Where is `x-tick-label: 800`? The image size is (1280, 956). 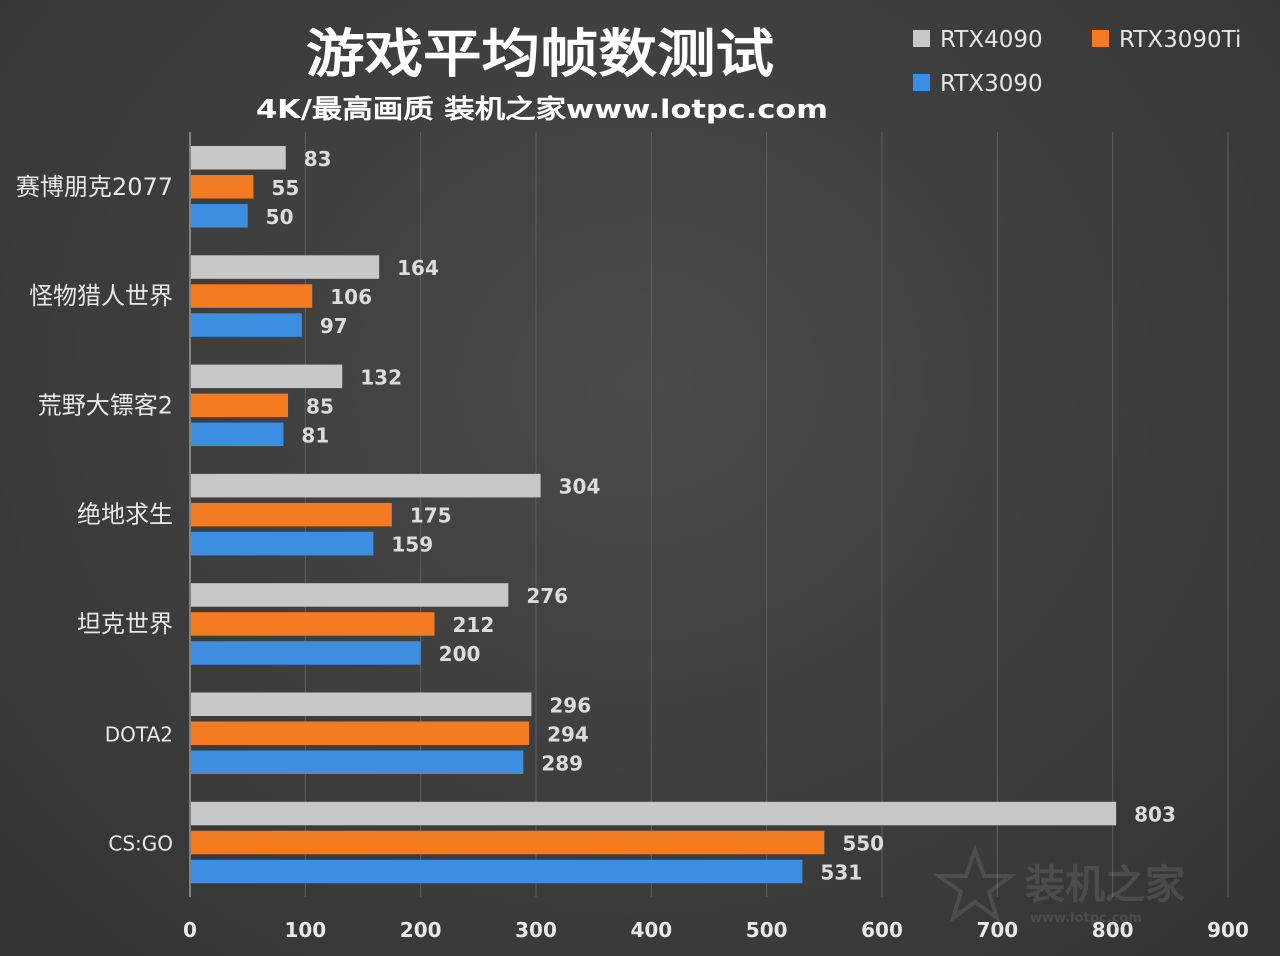 x-tick-label: 800 is located at coordinates (1113, 930).